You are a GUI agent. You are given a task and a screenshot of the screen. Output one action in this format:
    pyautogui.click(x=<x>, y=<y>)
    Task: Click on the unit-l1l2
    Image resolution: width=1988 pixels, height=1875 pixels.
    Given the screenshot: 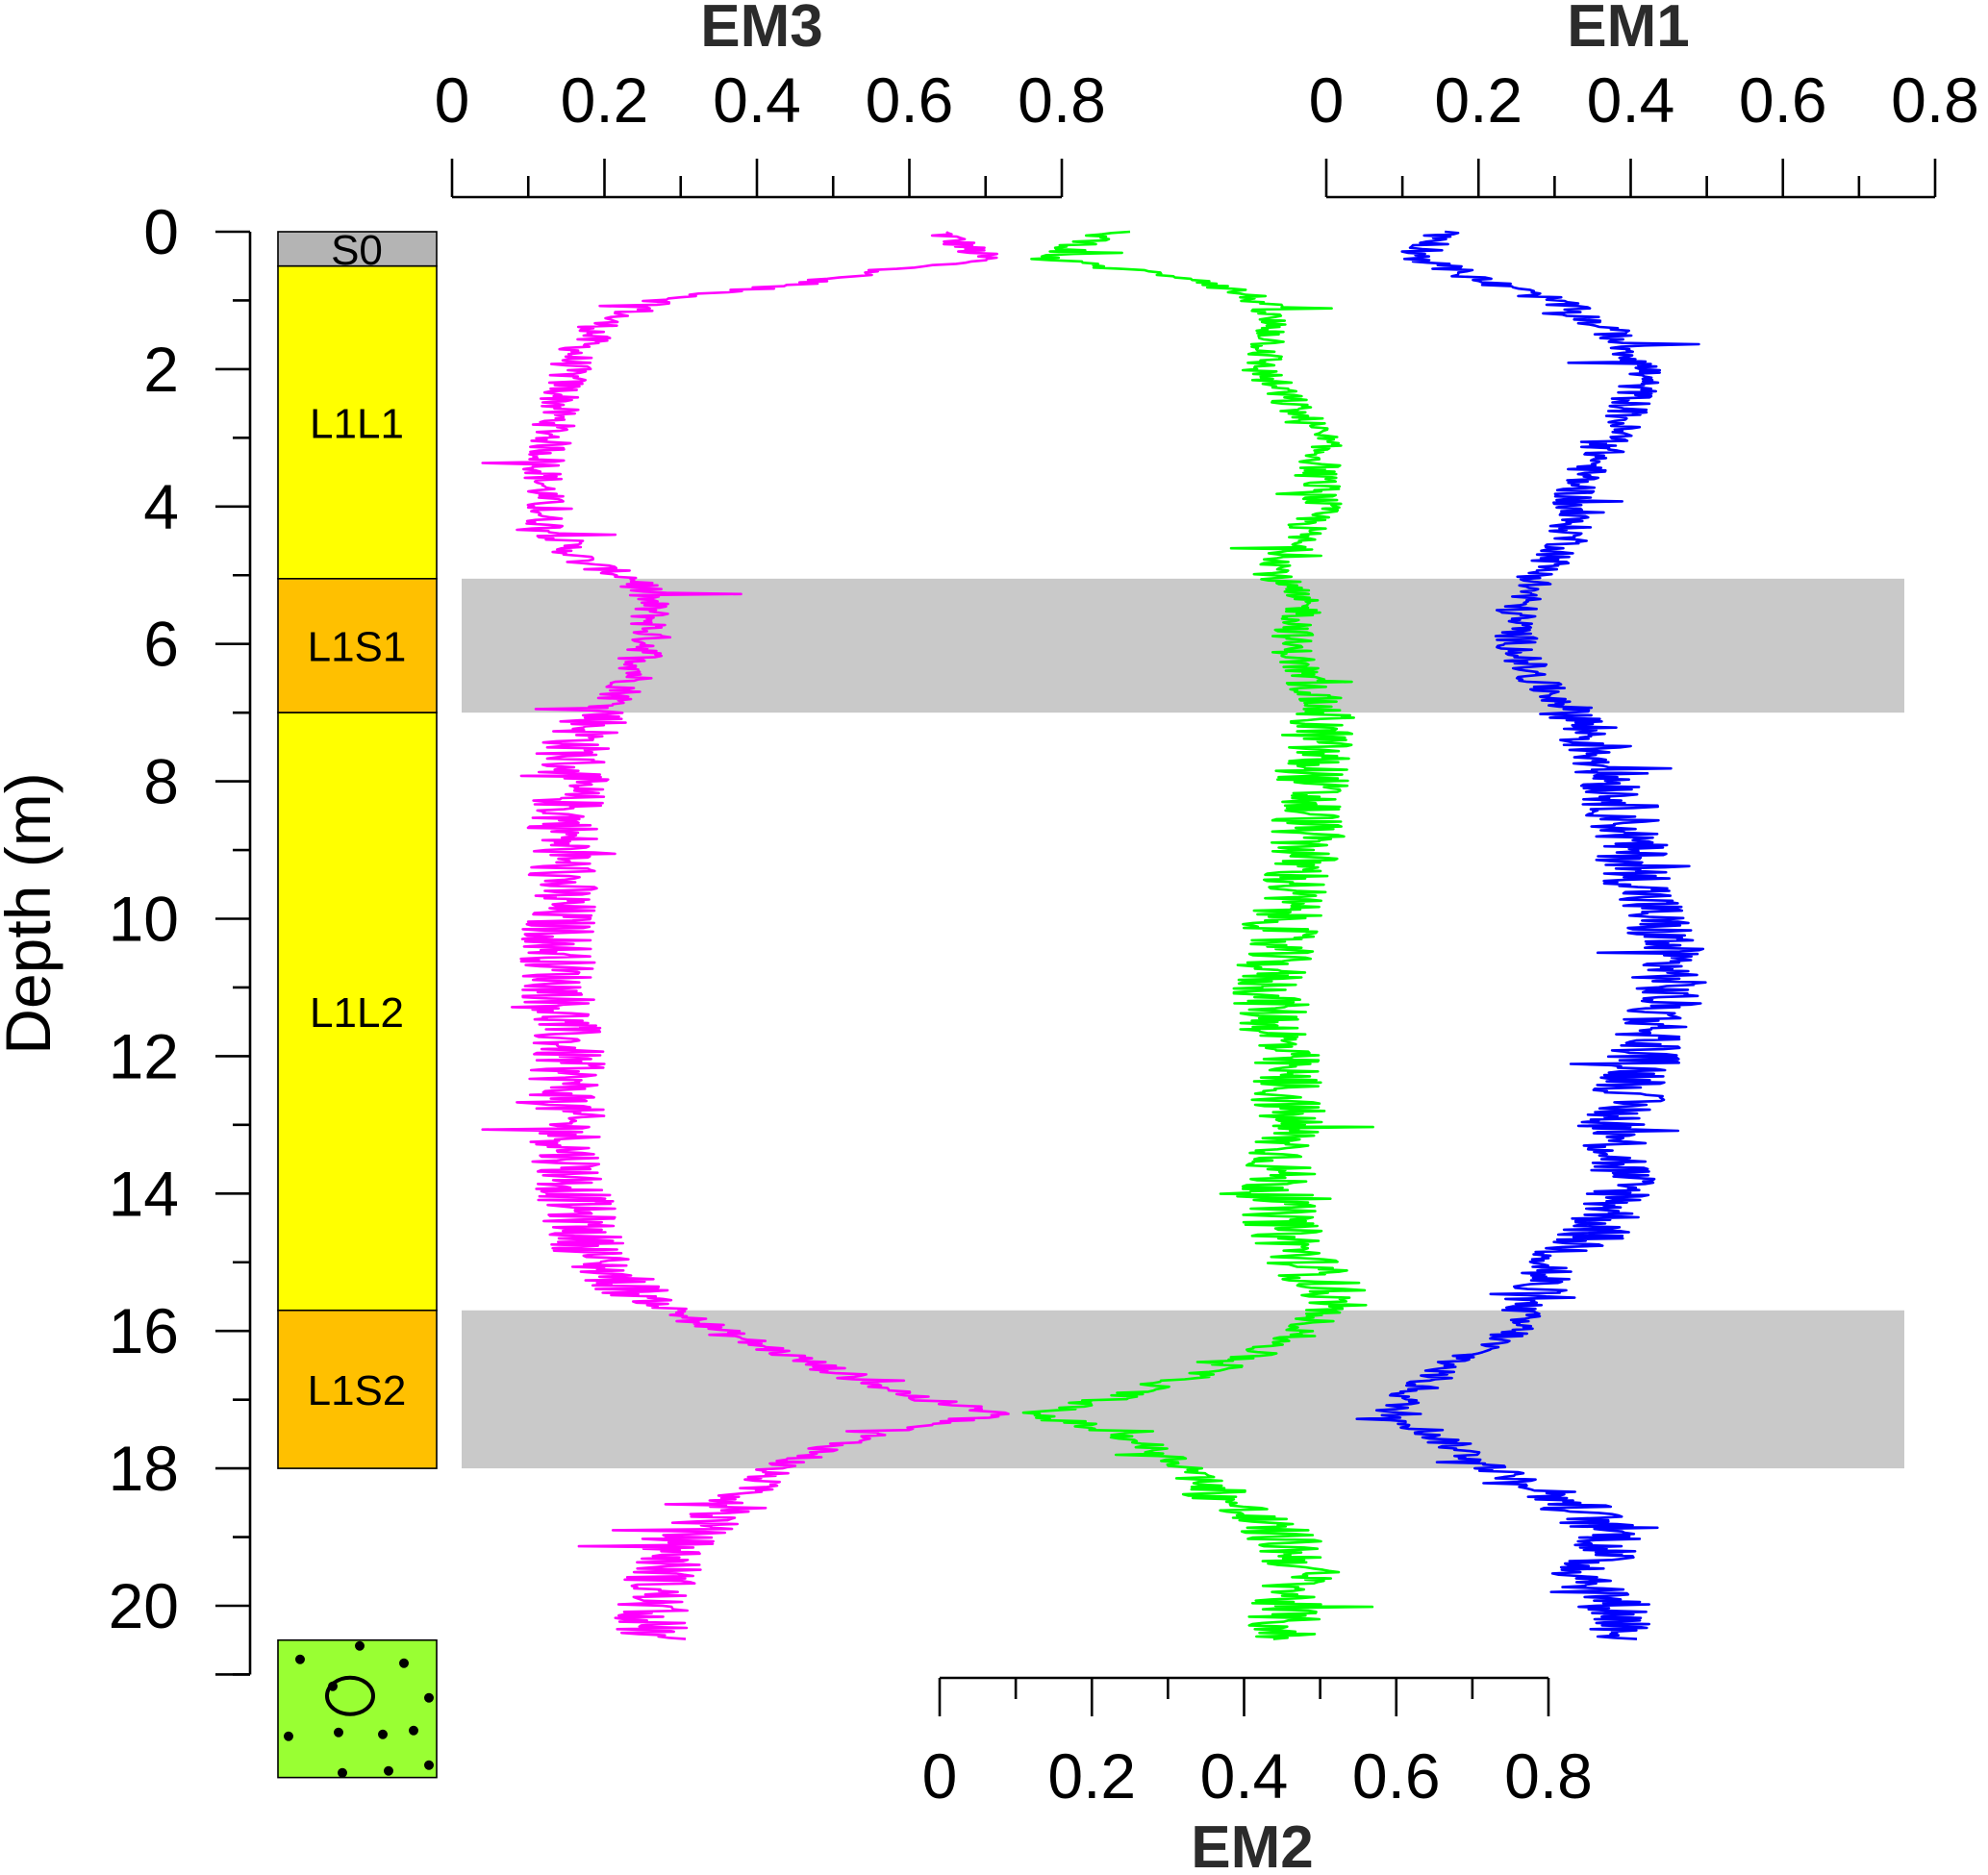 What is the action you would take?
    pyautogui.click(x=357, y=1012)
    